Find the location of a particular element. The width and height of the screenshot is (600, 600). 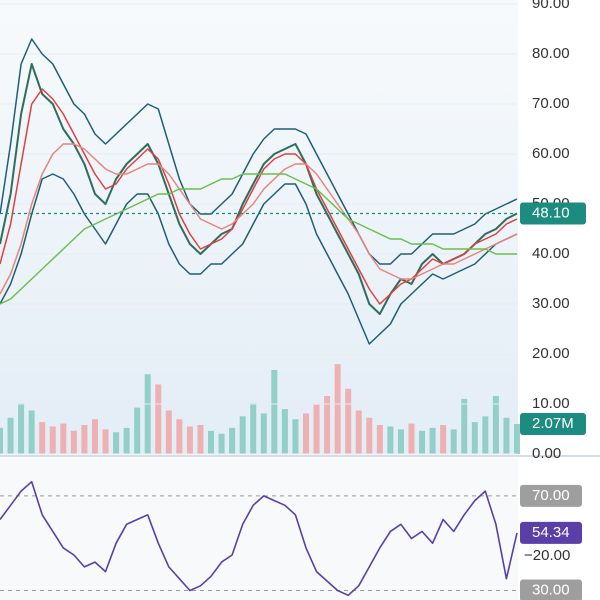

volume-label: 2.07M is located at coordinates (553, 423).